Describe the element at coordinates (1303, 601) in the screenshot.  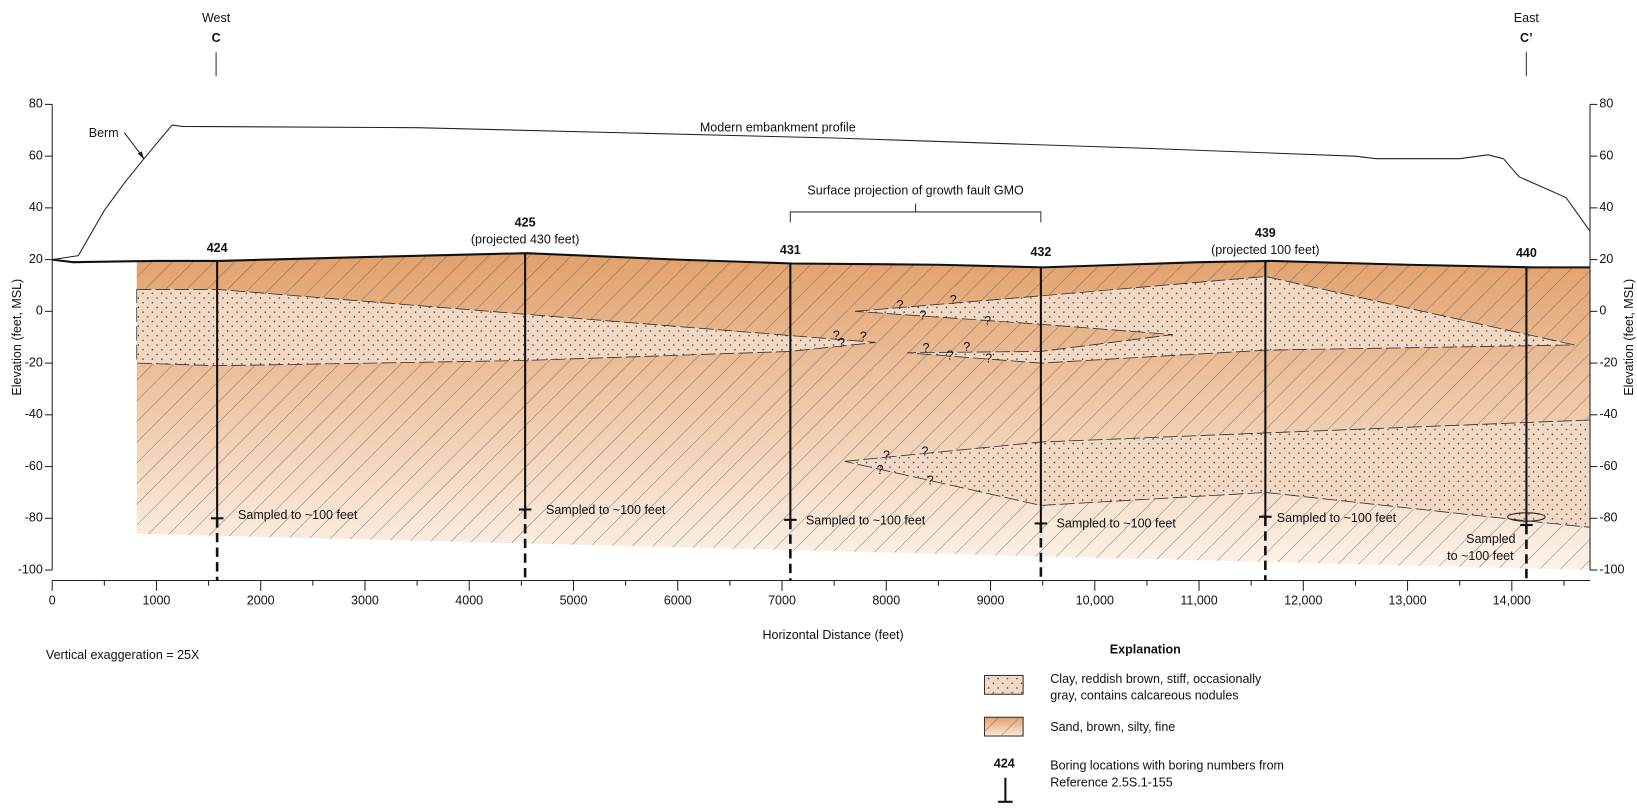
I see `x-tick-label: 12,000` at that location.